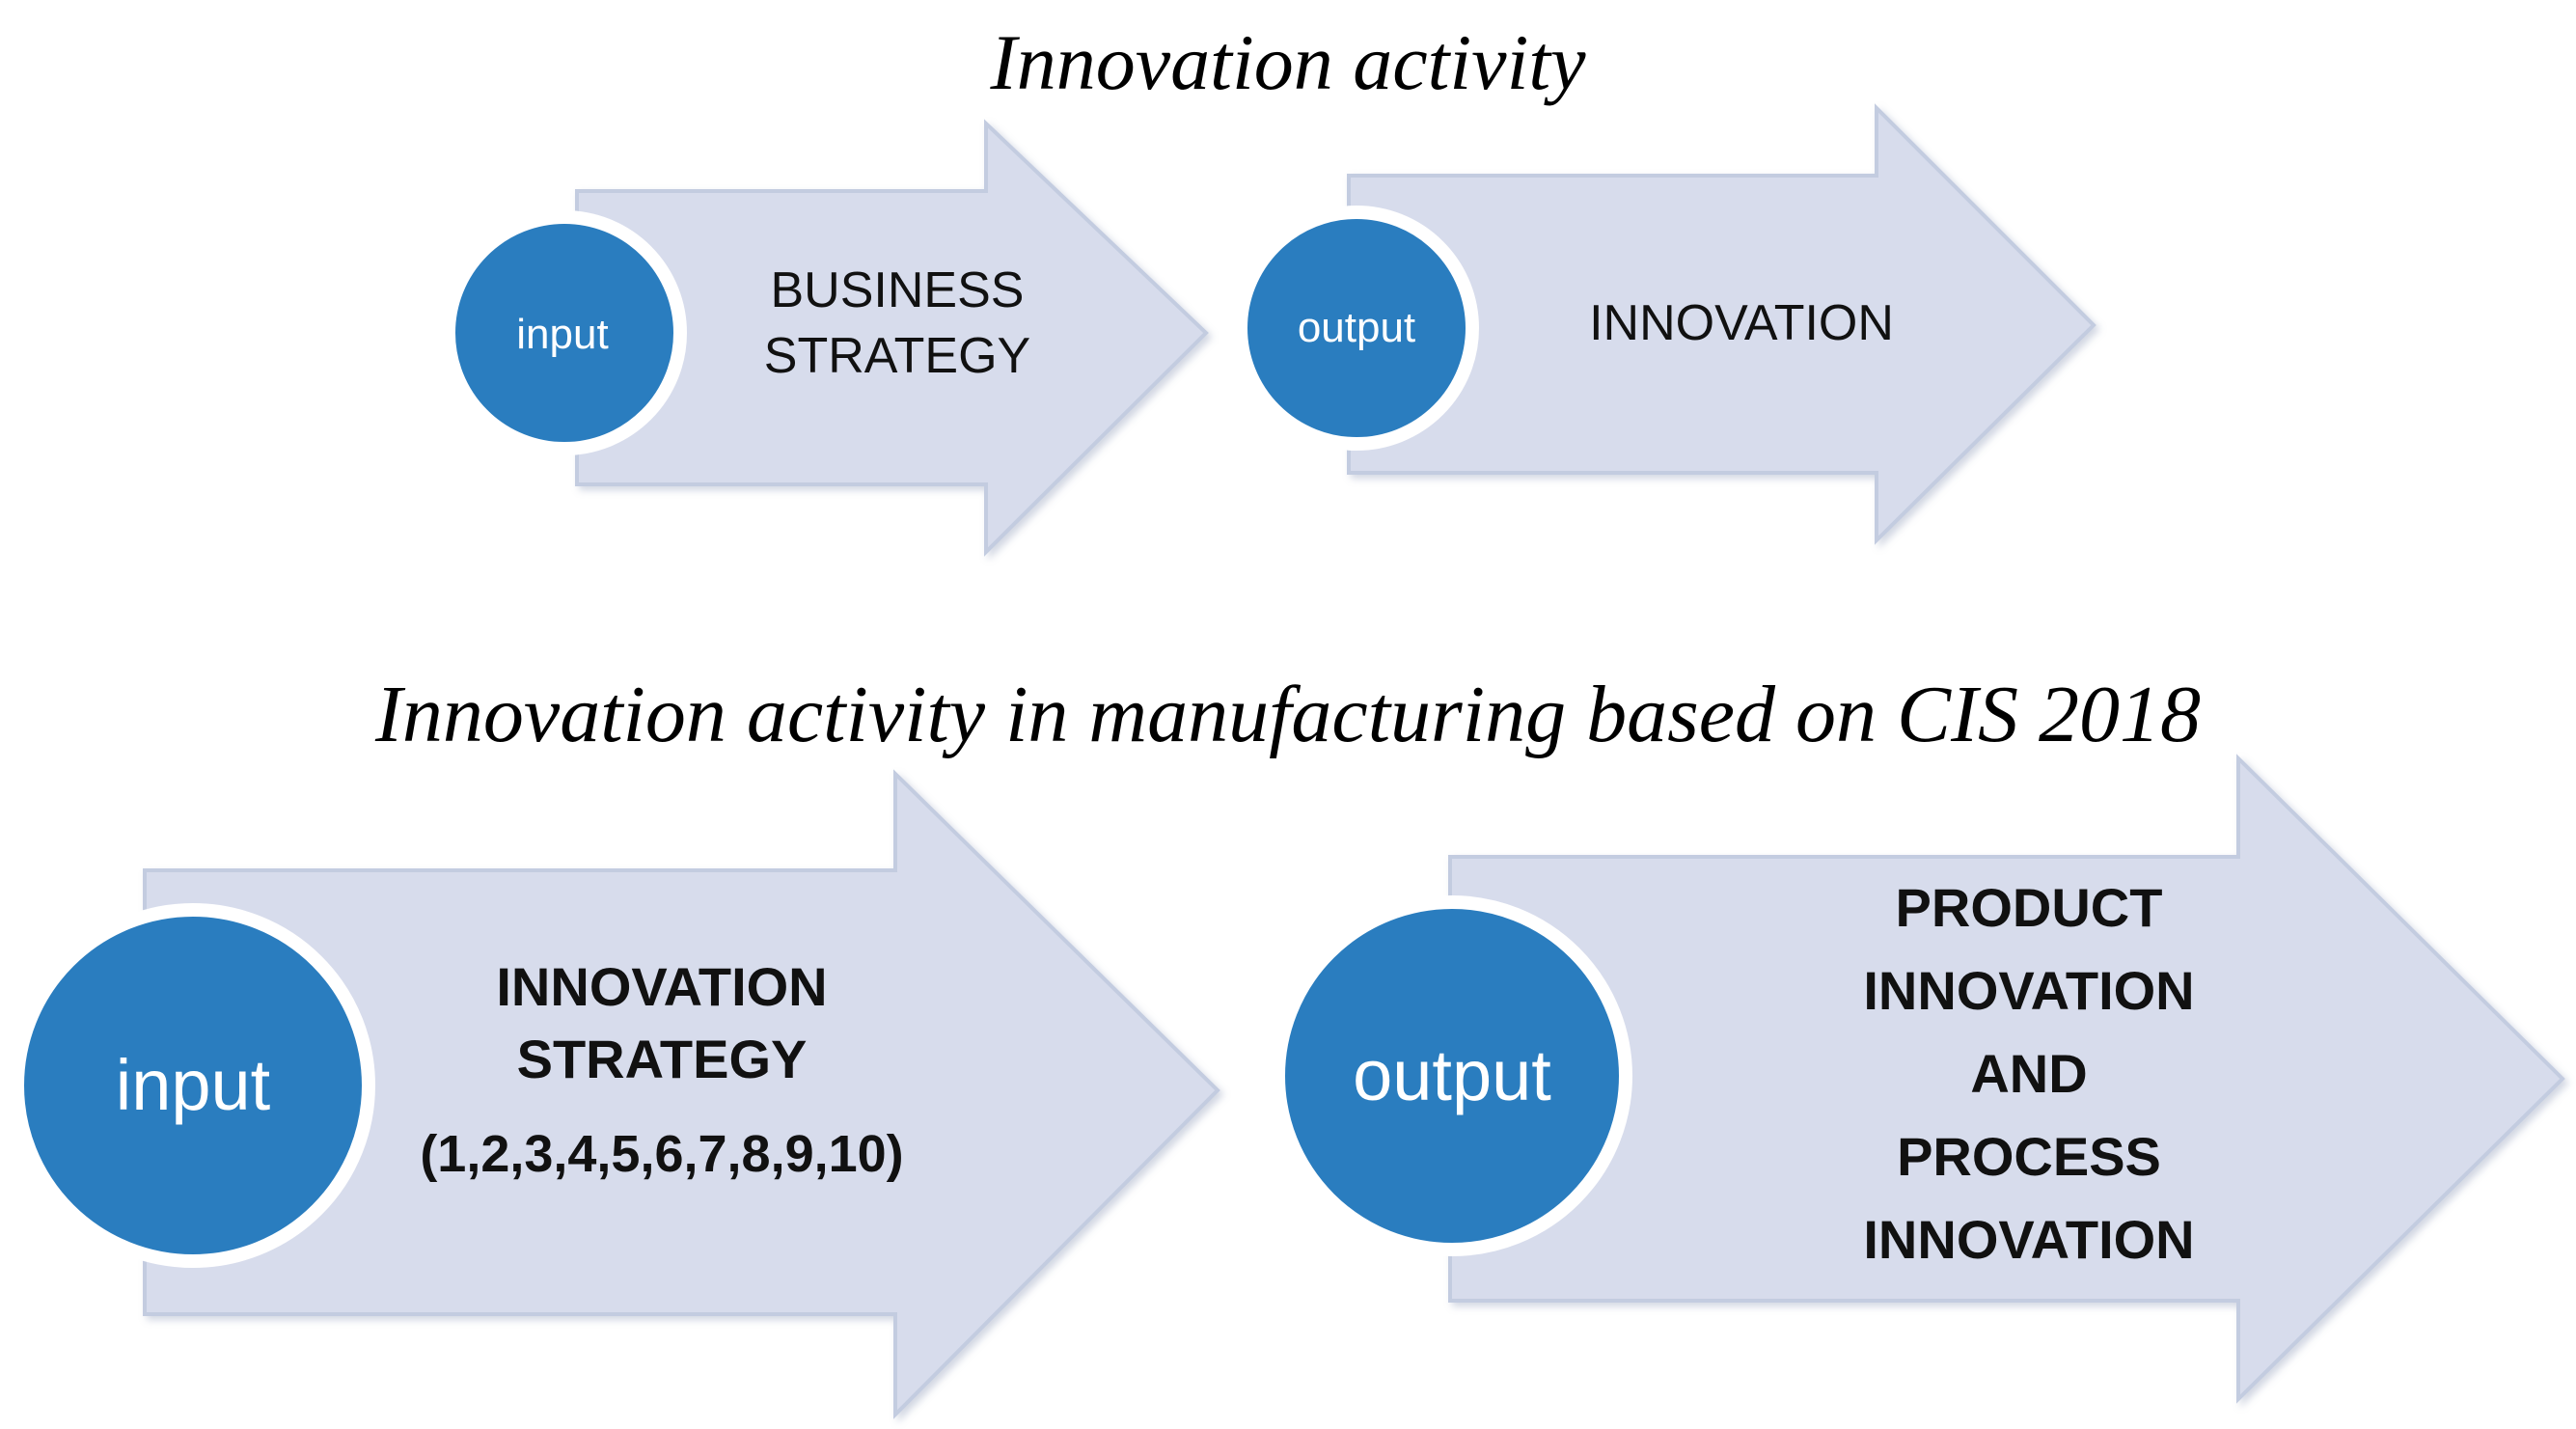  I want to click on top-input-flow: input BUSINESS STRATEGY, so click(826, 338).